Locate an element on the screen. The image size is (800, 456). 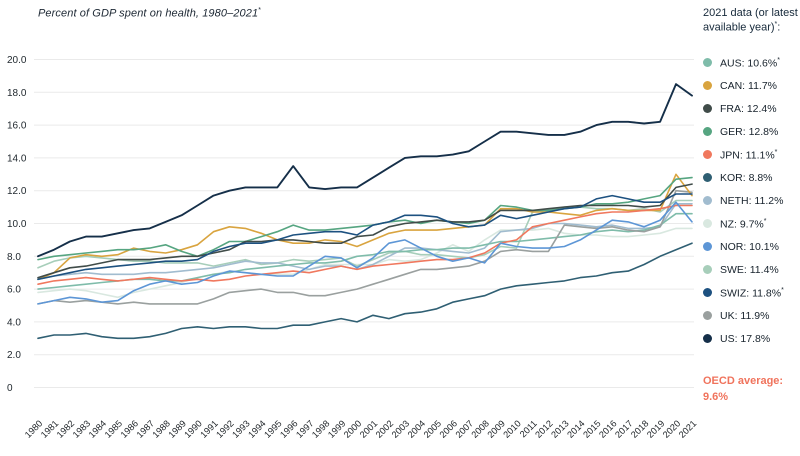
x-axis-tick-label: 1986 is located at coordinates (130, 429).